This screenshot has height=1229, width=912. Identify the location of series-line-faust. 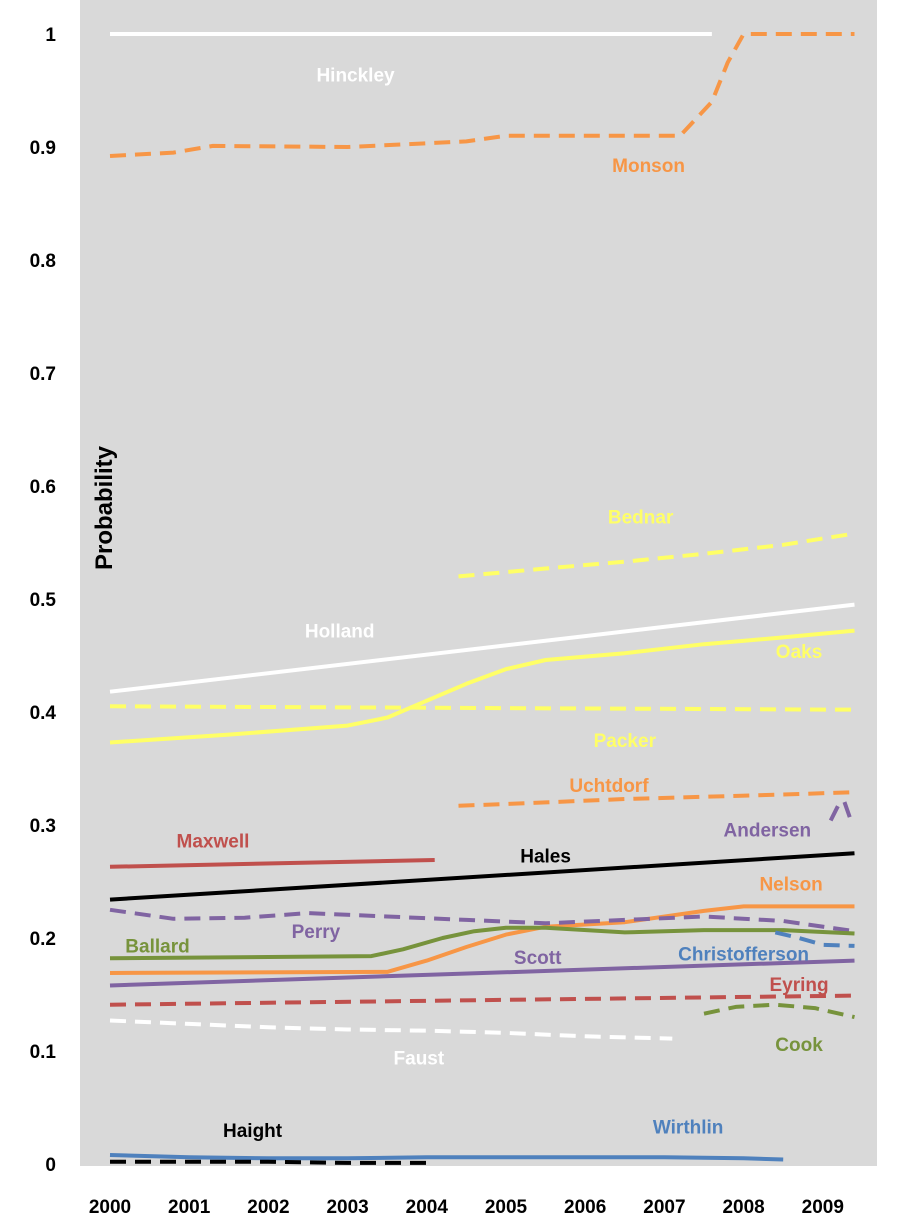
(391, 1029).